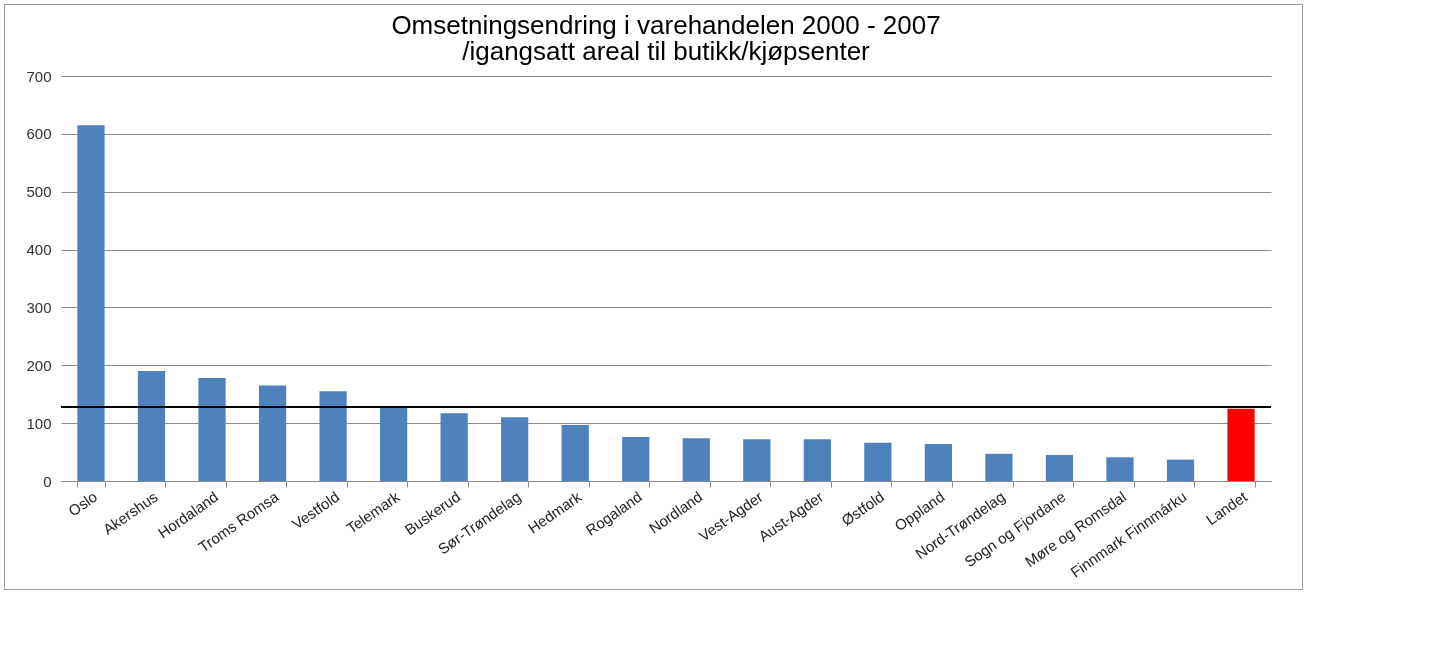 This screenshot has height=658, width=1431. I want to click on y-tick-label: 700, so click(39, 76).